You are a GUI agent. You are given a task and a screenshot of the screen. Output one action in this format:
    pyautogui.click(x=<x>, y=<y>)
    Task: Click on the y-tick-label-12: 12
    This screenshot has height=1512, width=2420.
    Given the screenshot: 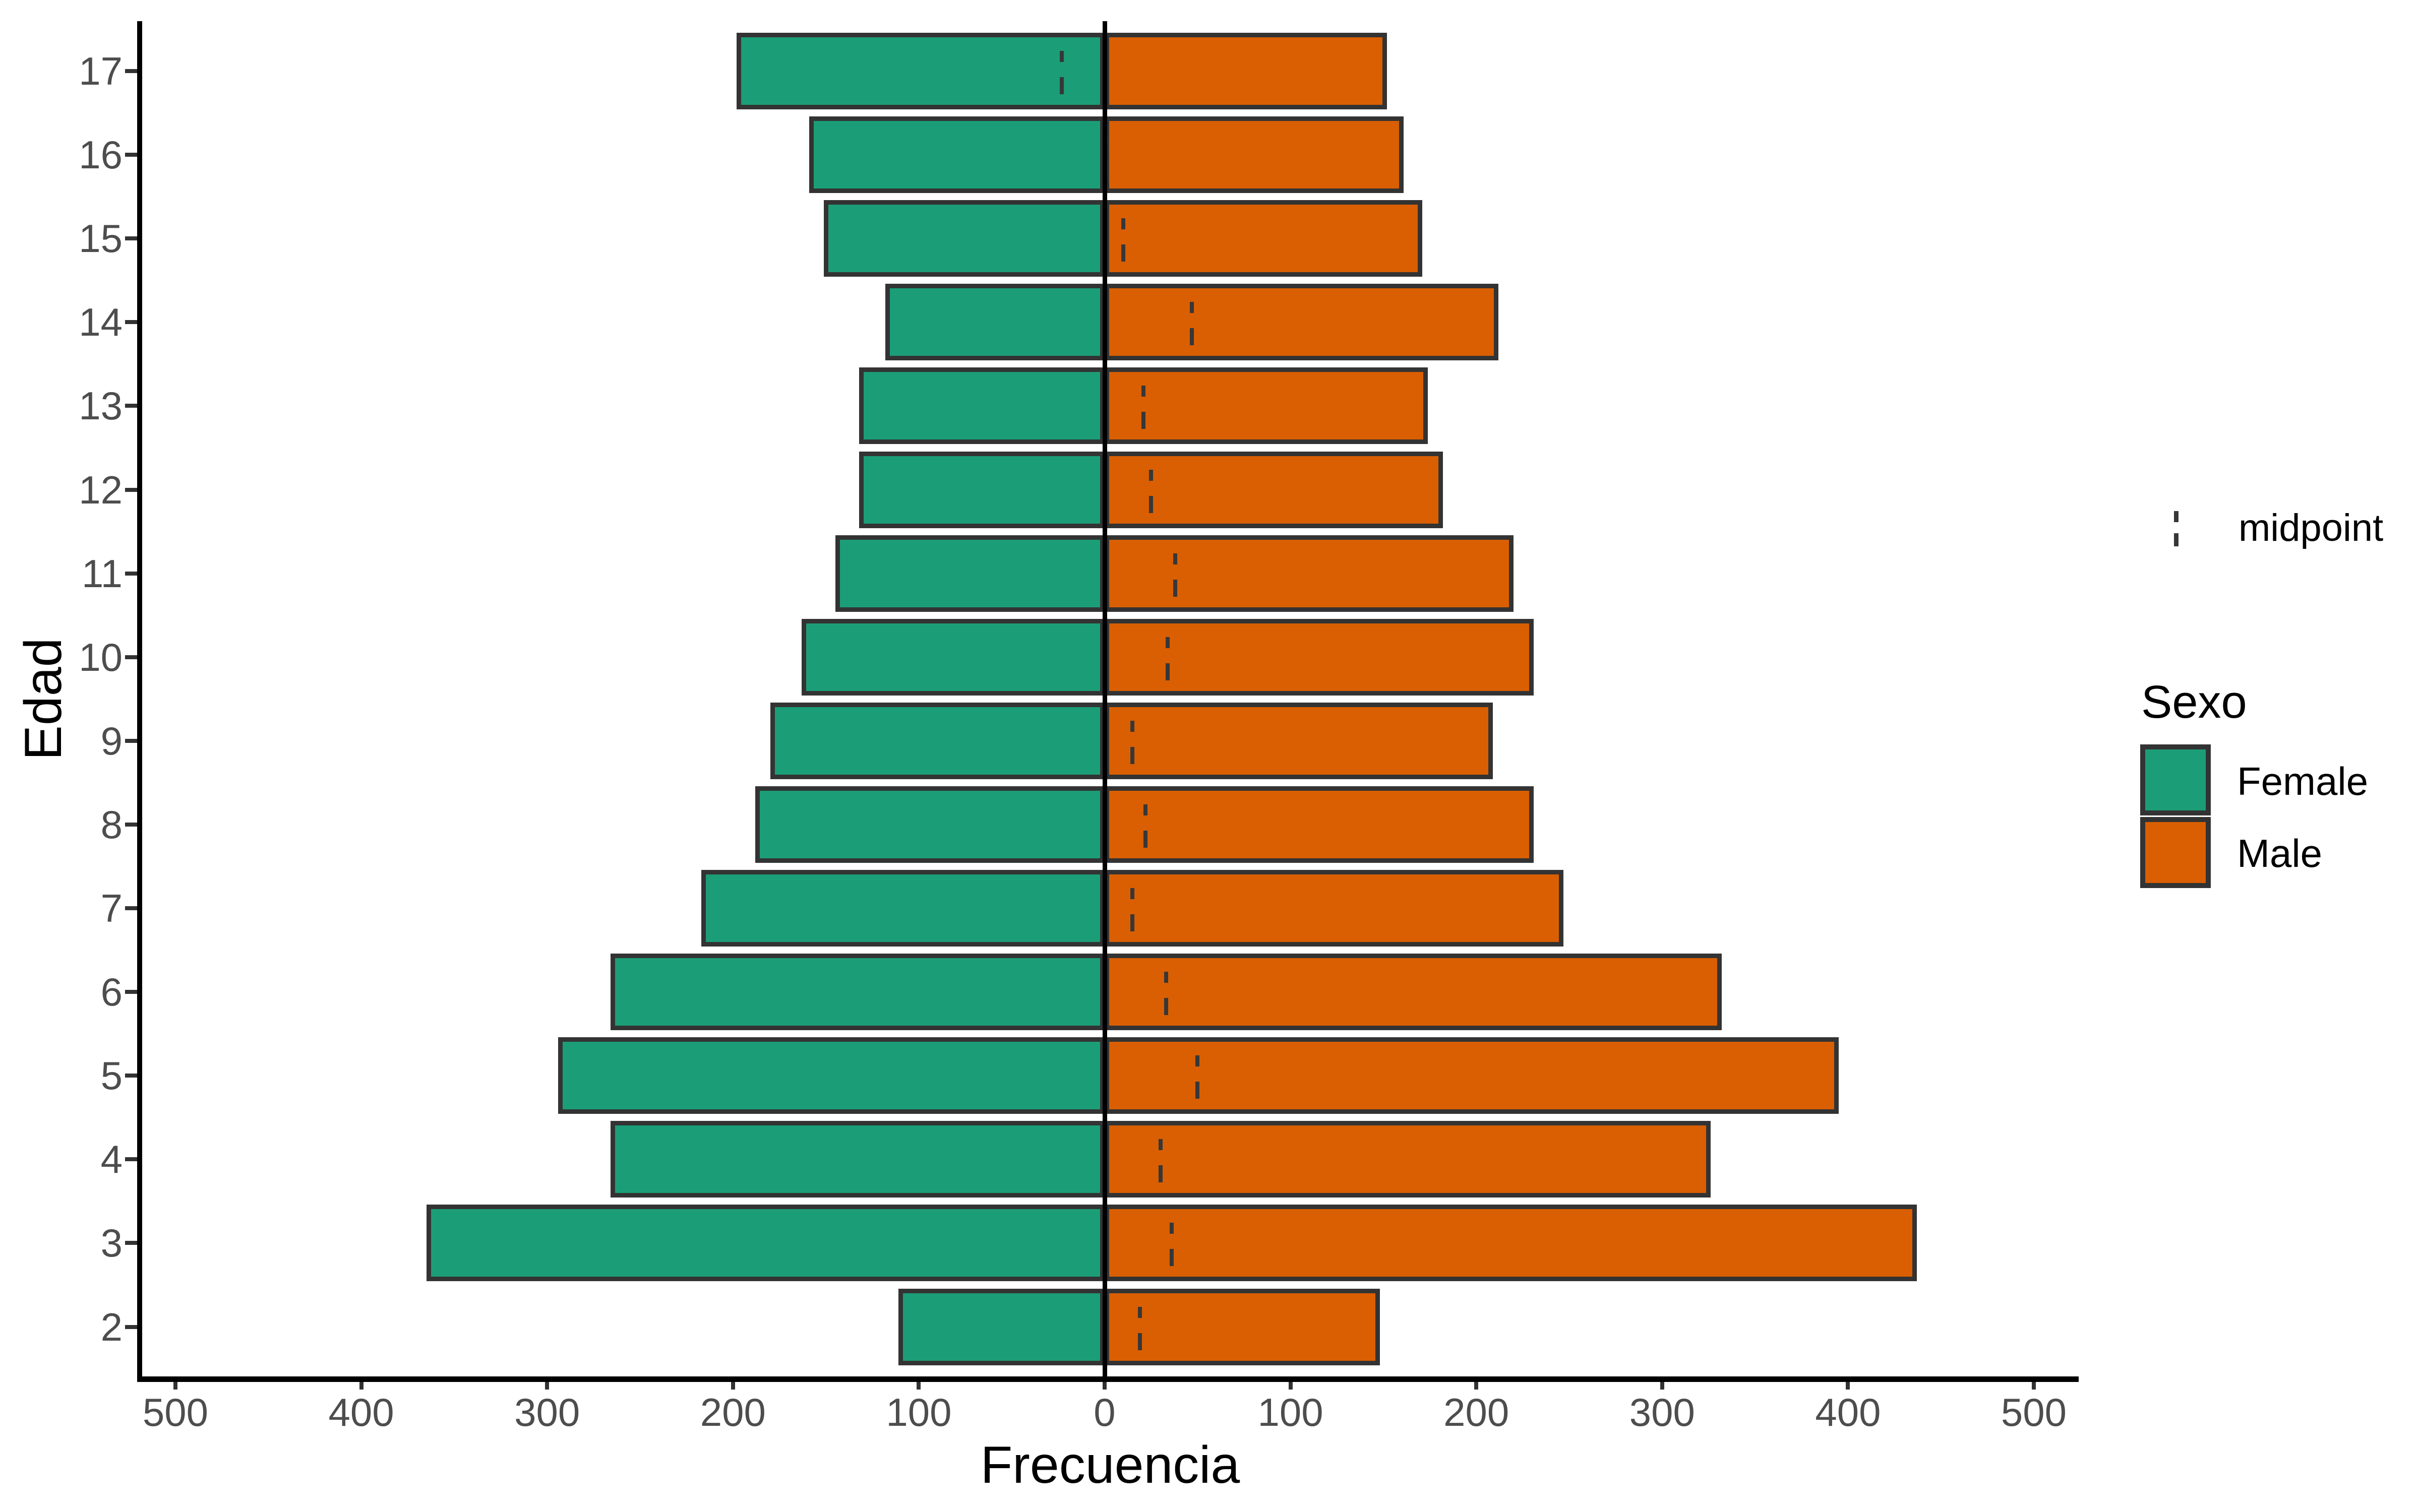 What is the action you would take?
    pyautogui.click(x=101, y=490)
    